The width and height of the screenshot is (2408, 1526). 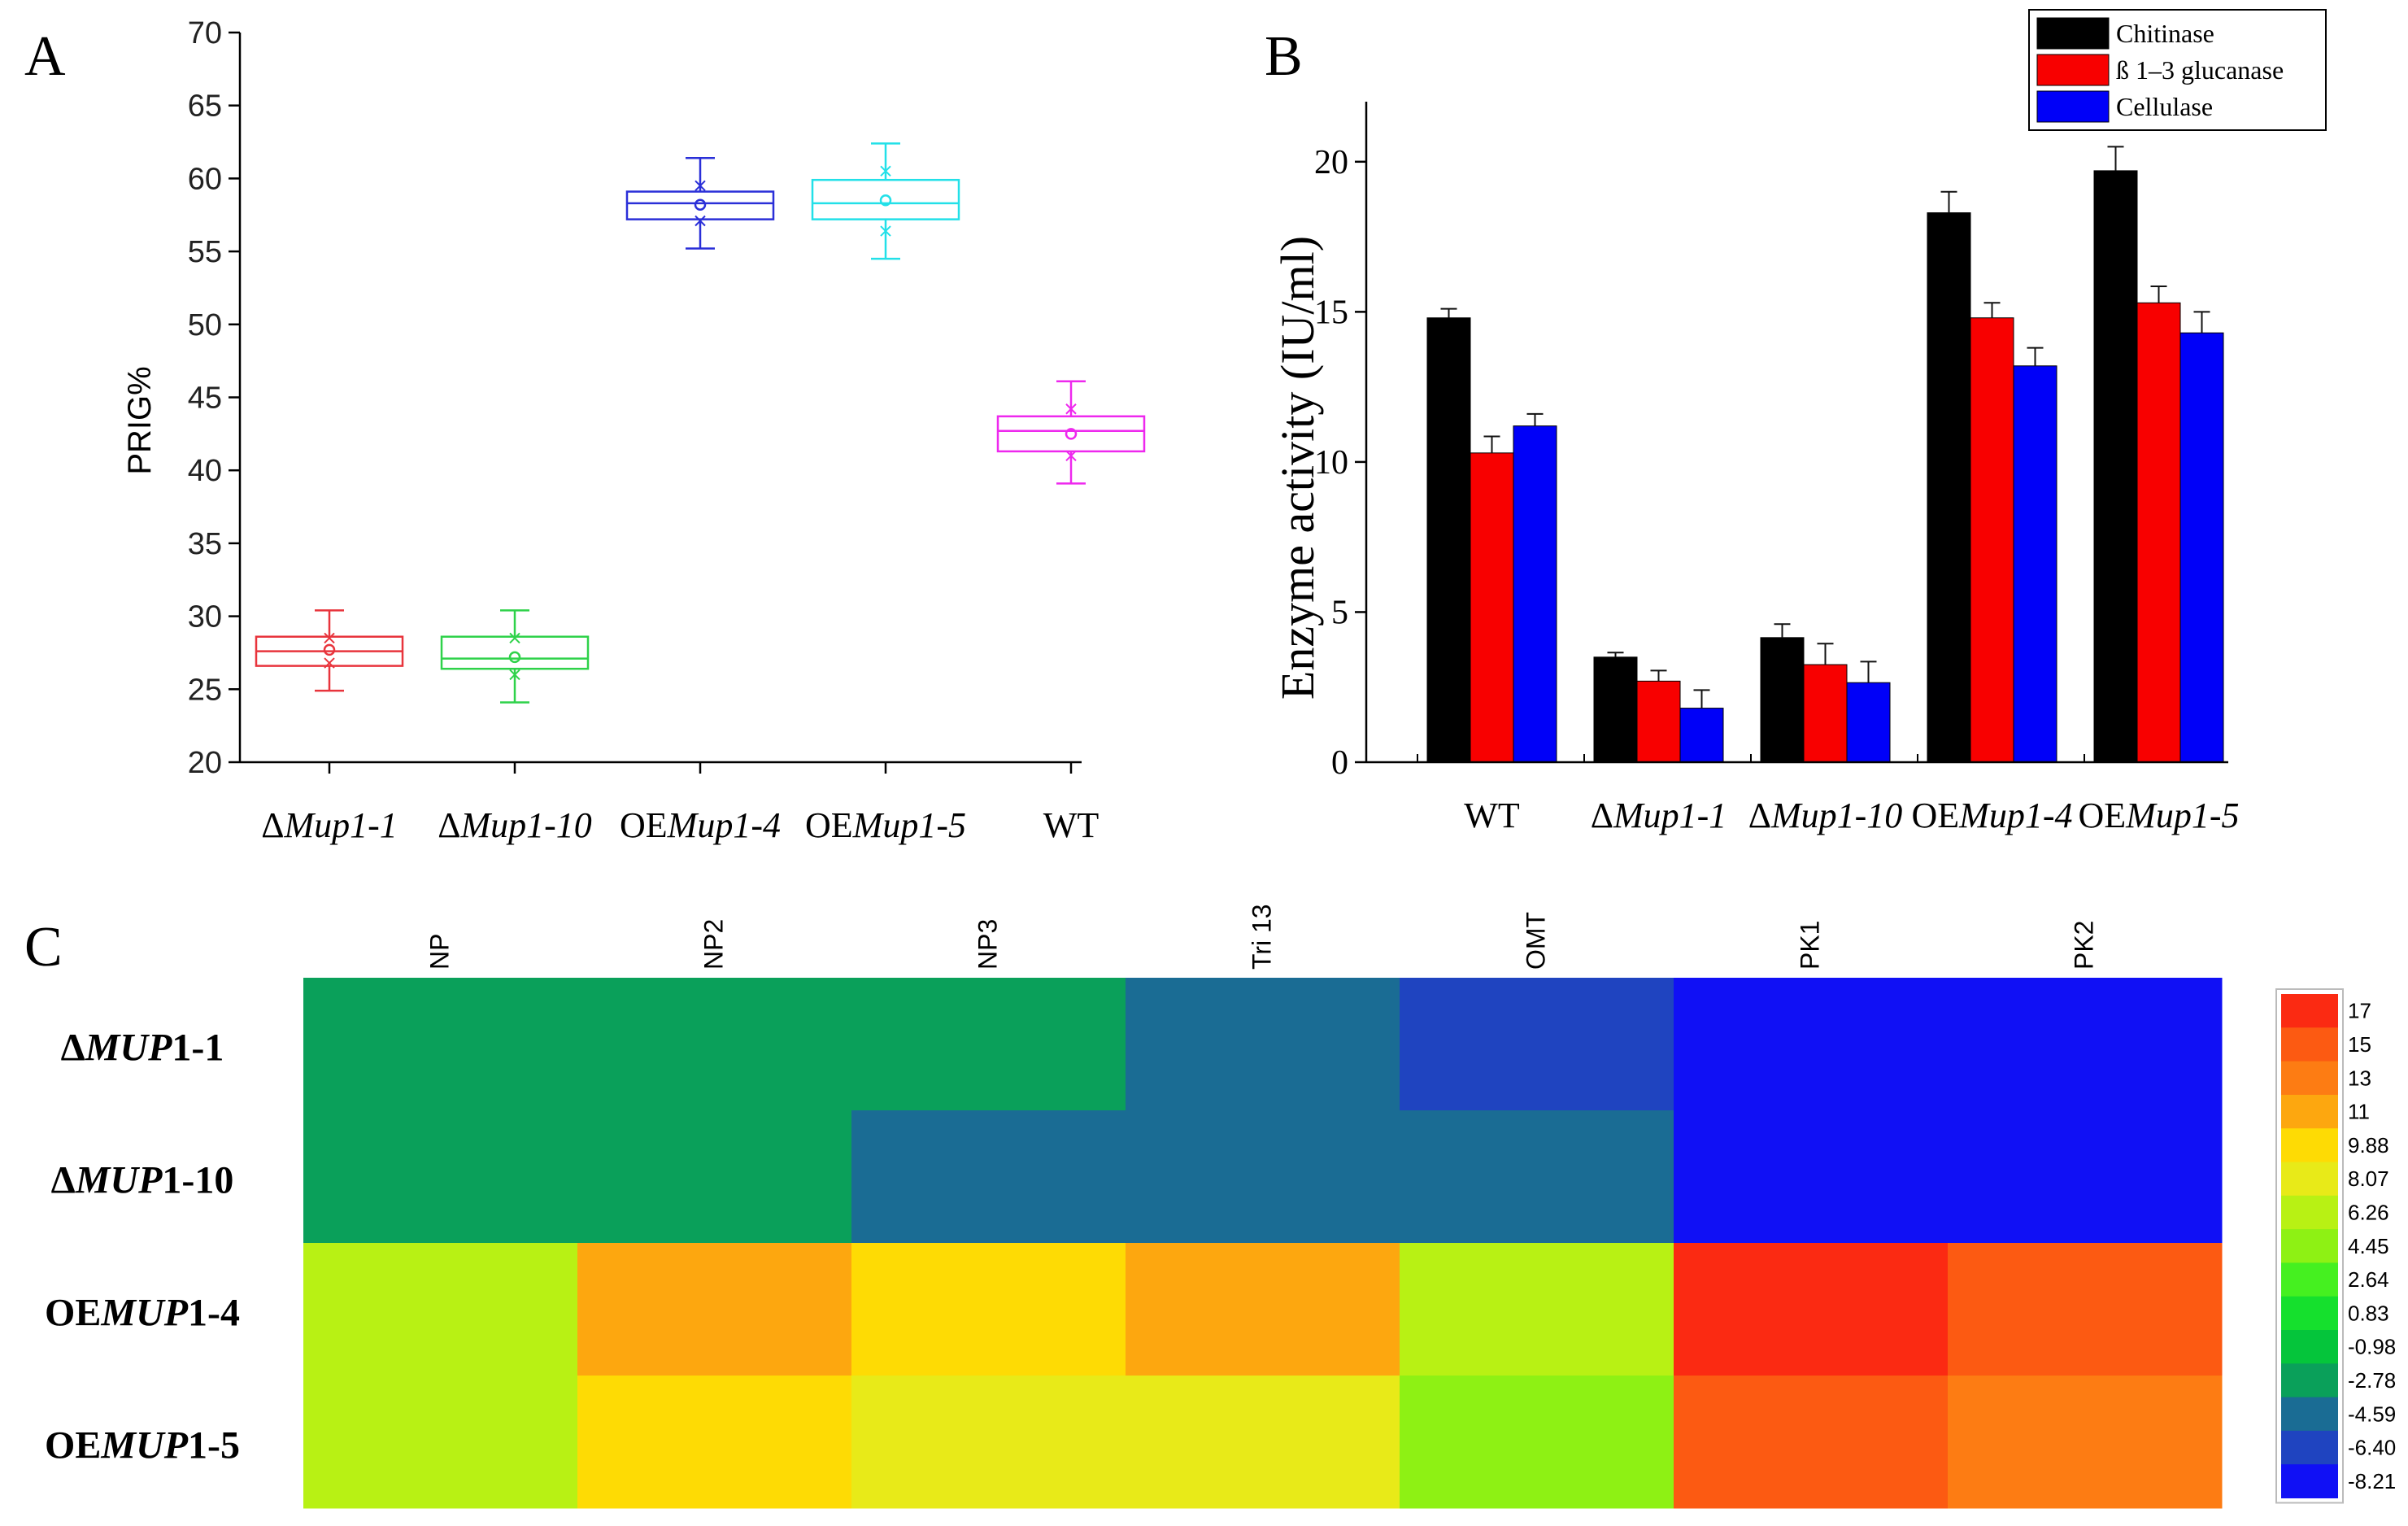 What do you see at coordinates (515, 825) in the screenshot?
I see `chart-a-x-tick-label: ΔMup1-10` at bounding box center [515, 825].